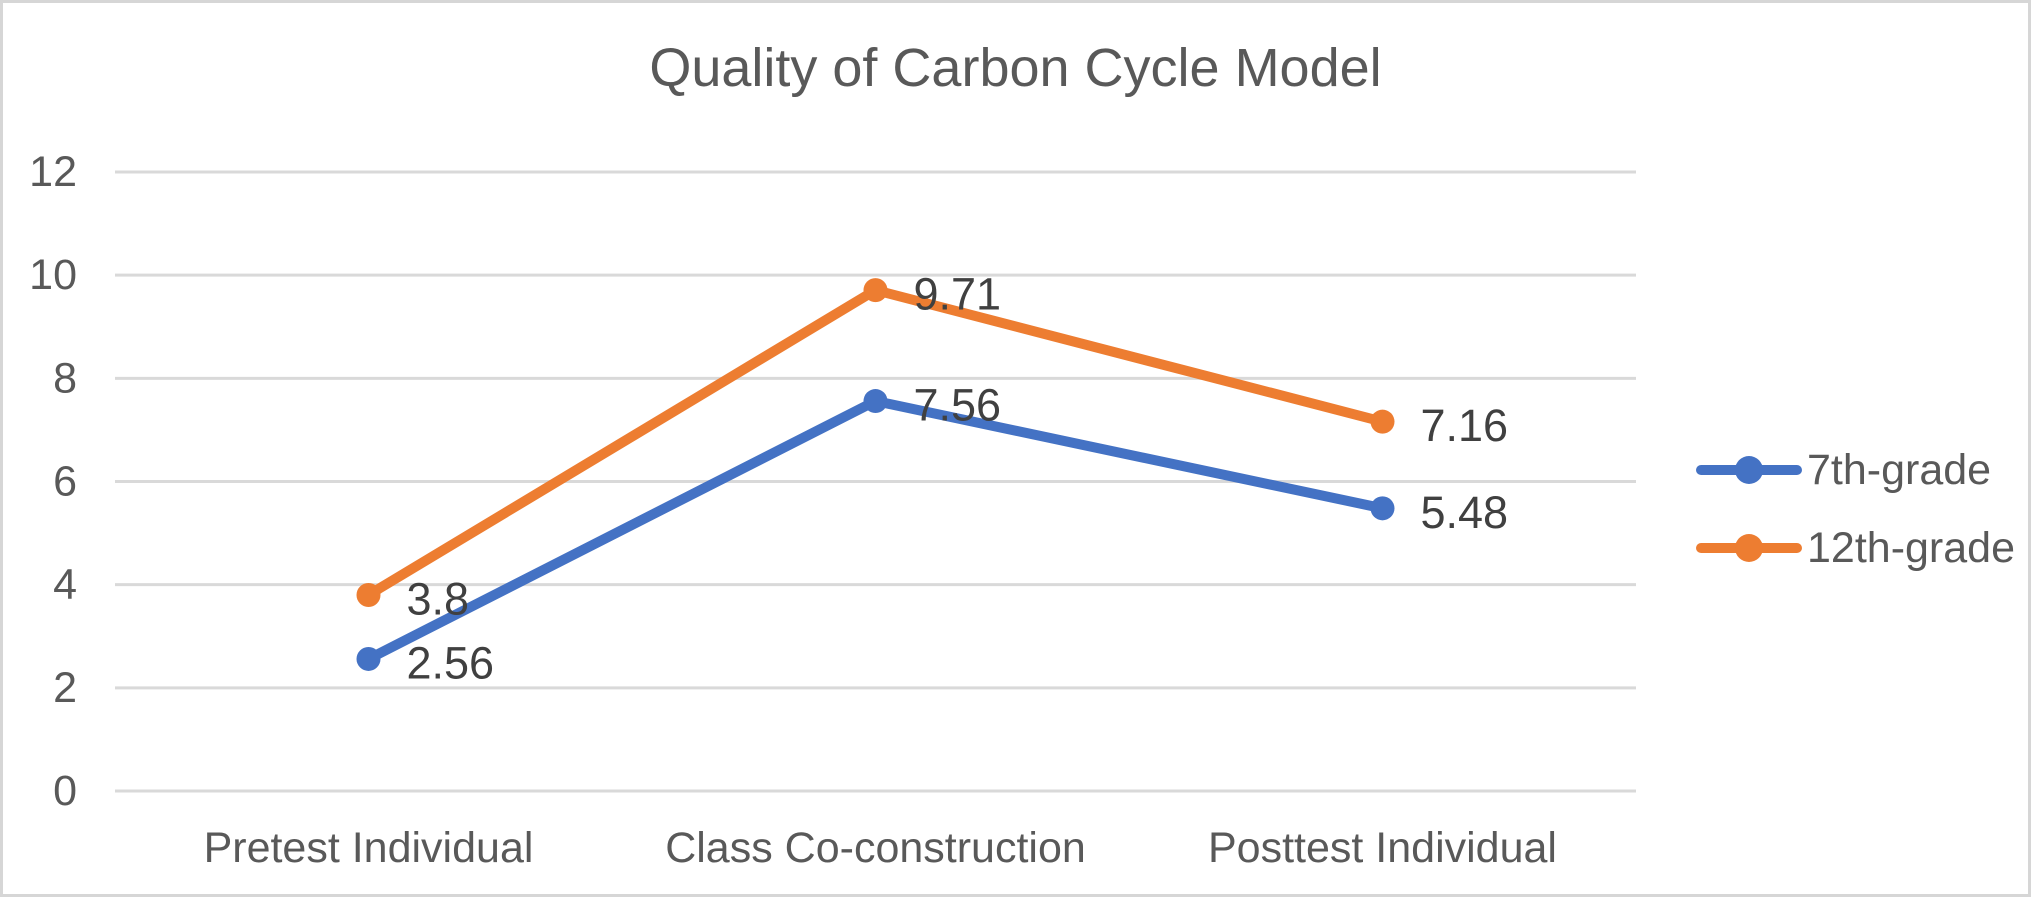 This screenshot has height=897, width=2031. Describe the element at coordinates (1911, 547) in the screenshot. I see `legend-label: 12th-grade` at that location.